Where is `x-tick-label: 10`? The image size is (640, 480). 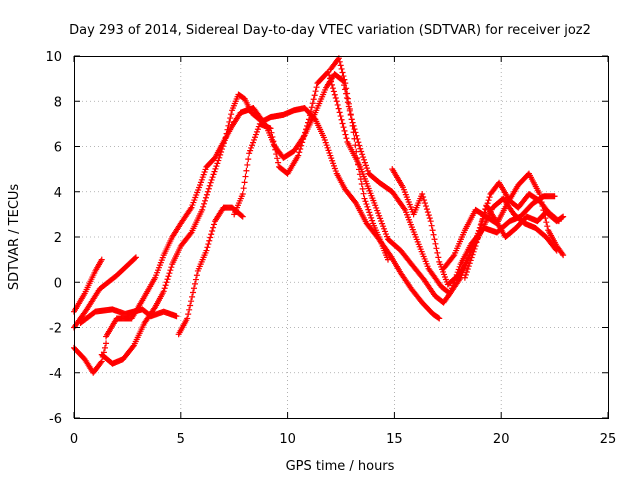
x-tick-label: 10 is located at coordinates (287, 439).